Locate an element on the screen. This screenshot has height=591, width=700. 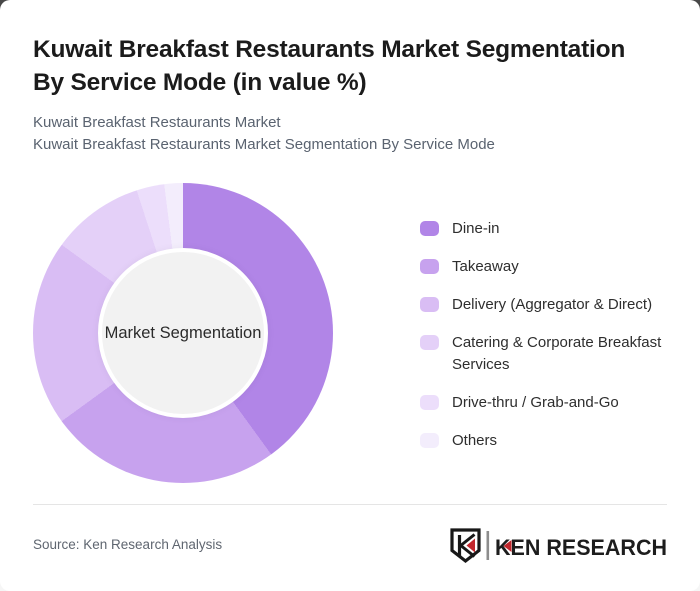
logo-separator is located at coordinates (488, 545).